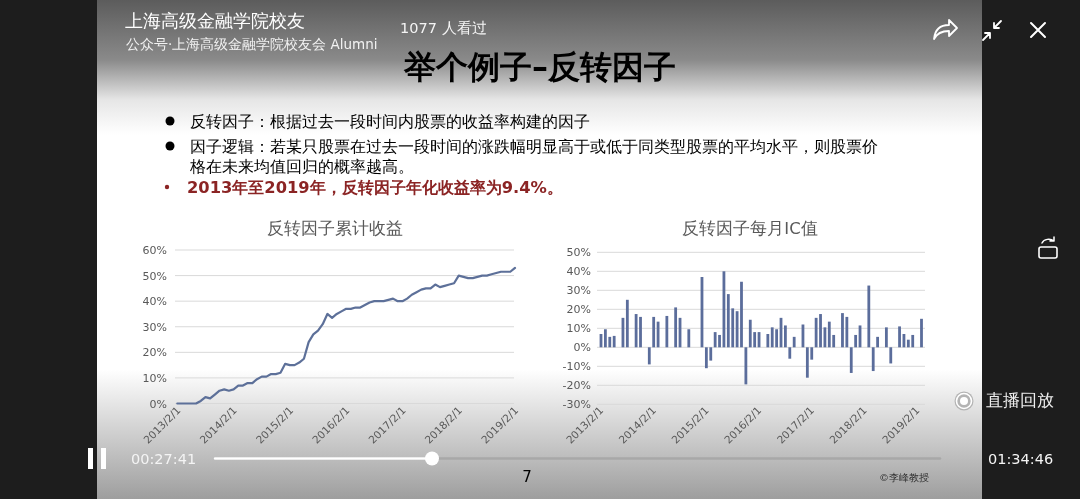  I want to click on text: 00:27:41, so click(164, 459).